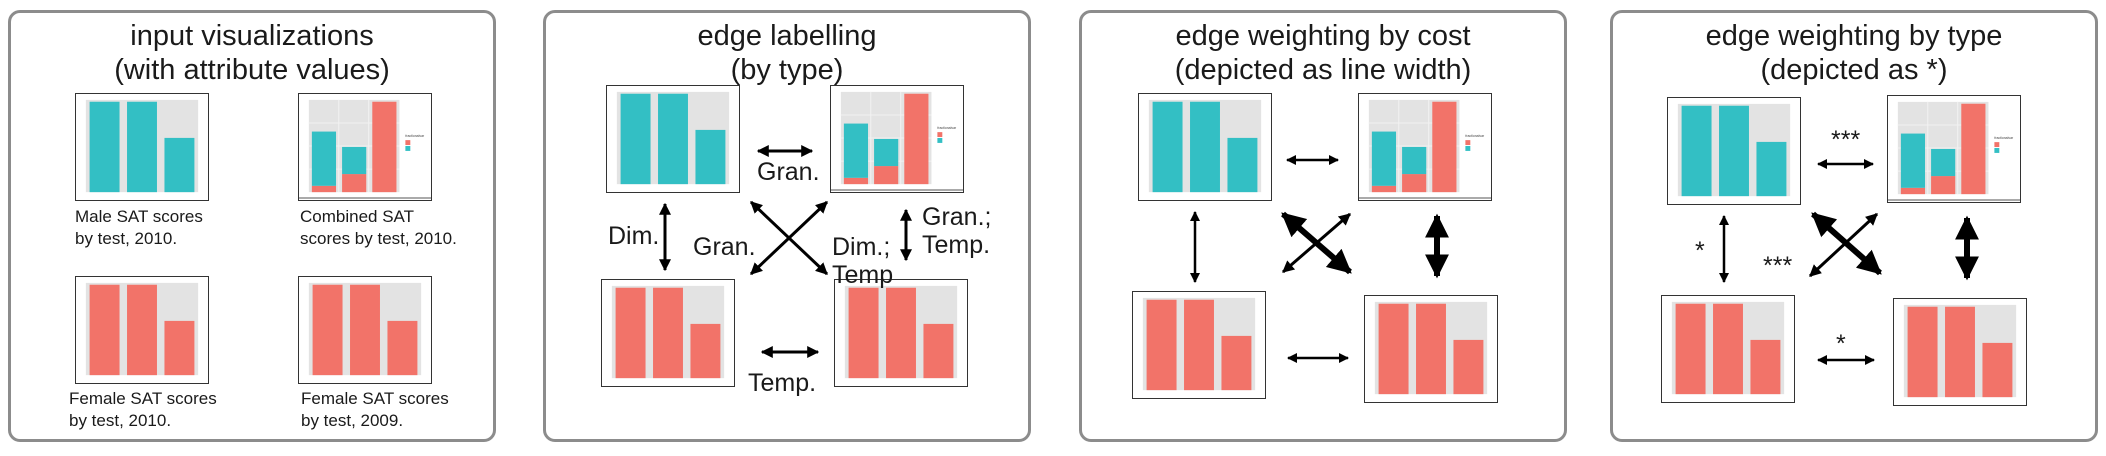 This screenshot has width=2106, height=456. I want to click on edge-label-line: Gran.;, so click(957, 217).